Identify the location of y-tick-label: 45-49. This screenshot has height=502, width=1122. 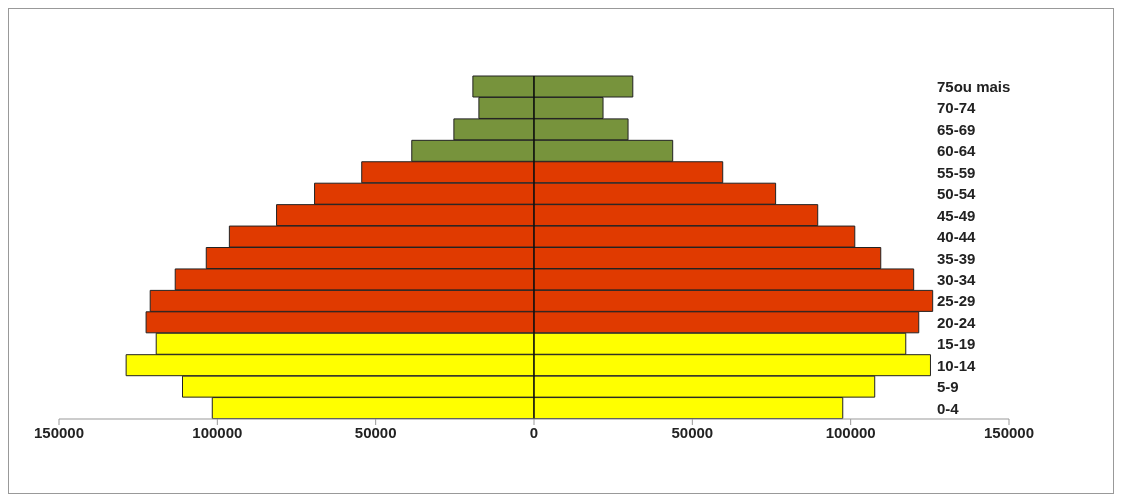
(956, 215).